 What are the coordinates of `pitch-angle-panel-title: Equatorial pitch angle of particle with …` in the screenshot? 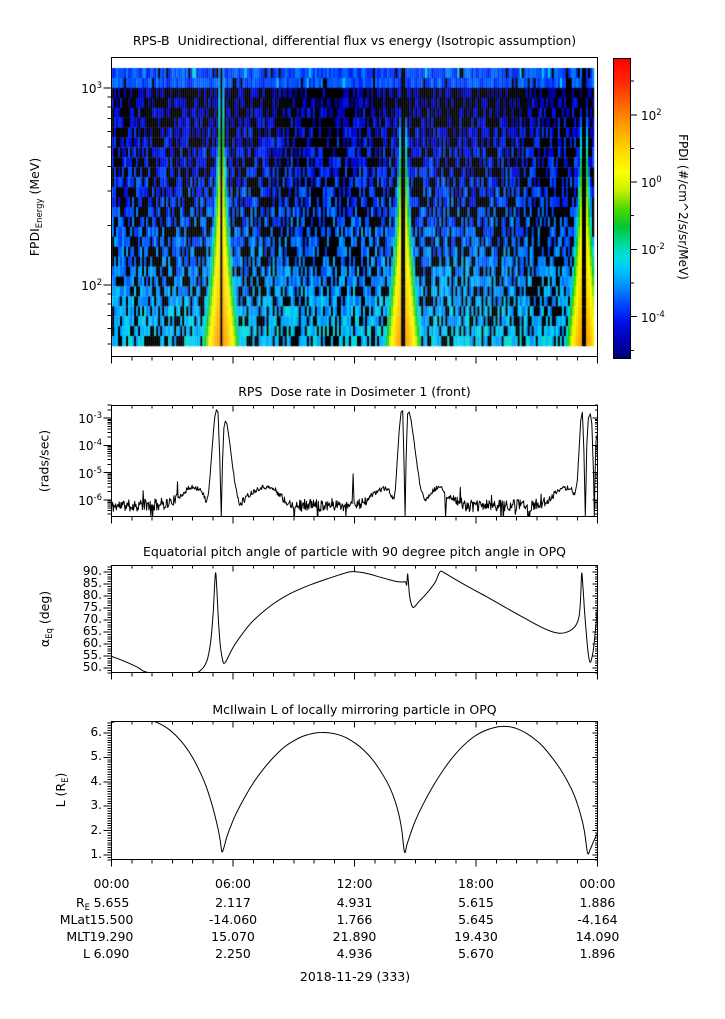 It's located at (354, 551).